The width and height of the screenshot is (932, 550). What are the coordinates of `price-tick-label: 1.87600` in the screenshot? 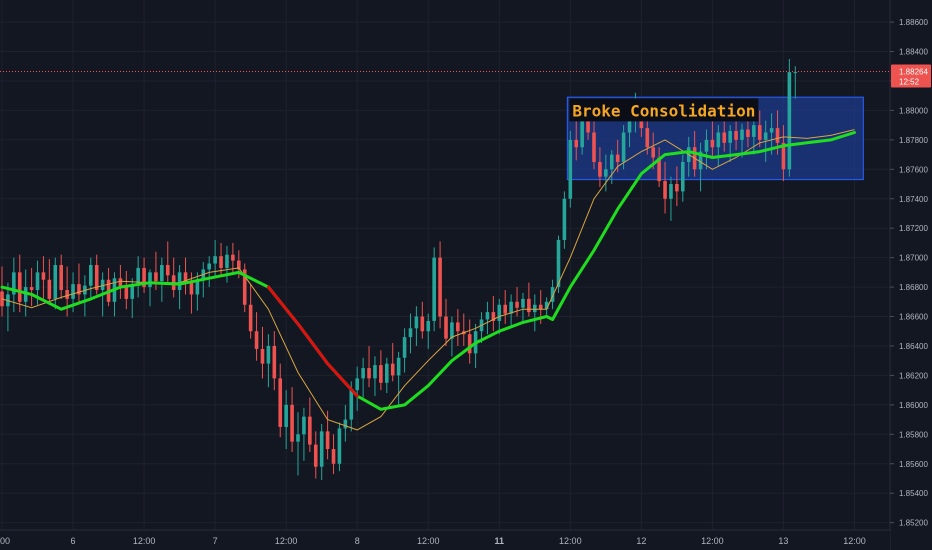 It's located at (913, 169).